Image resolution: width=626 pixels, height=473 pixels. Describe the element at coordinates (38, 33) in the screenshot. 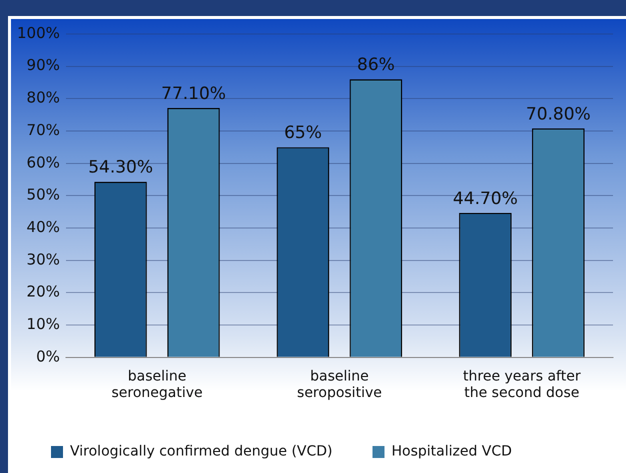

I see `y-tick-label: 100%` at that location.